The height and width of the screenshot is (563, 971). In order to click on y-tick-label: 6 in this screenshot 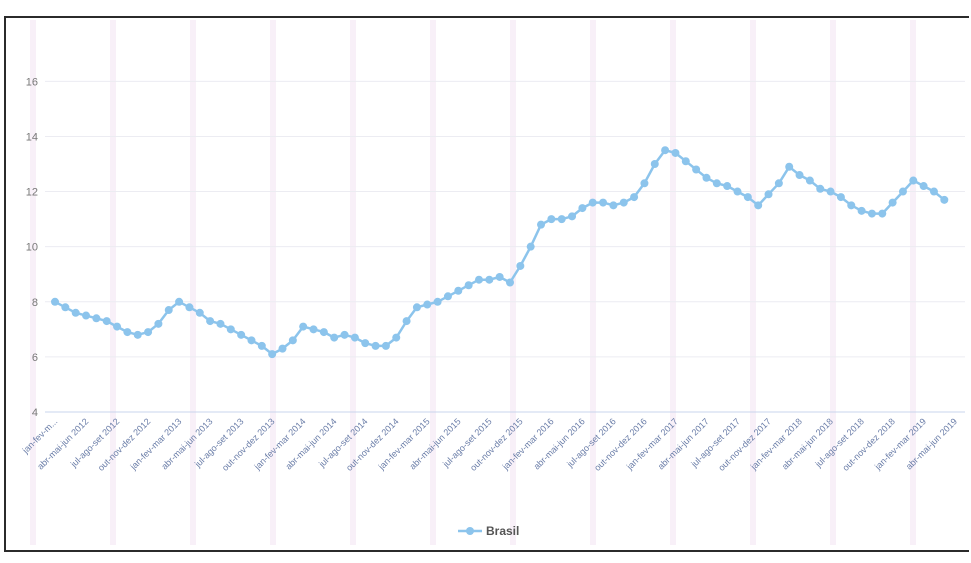, I will do `click(35, 358)`.